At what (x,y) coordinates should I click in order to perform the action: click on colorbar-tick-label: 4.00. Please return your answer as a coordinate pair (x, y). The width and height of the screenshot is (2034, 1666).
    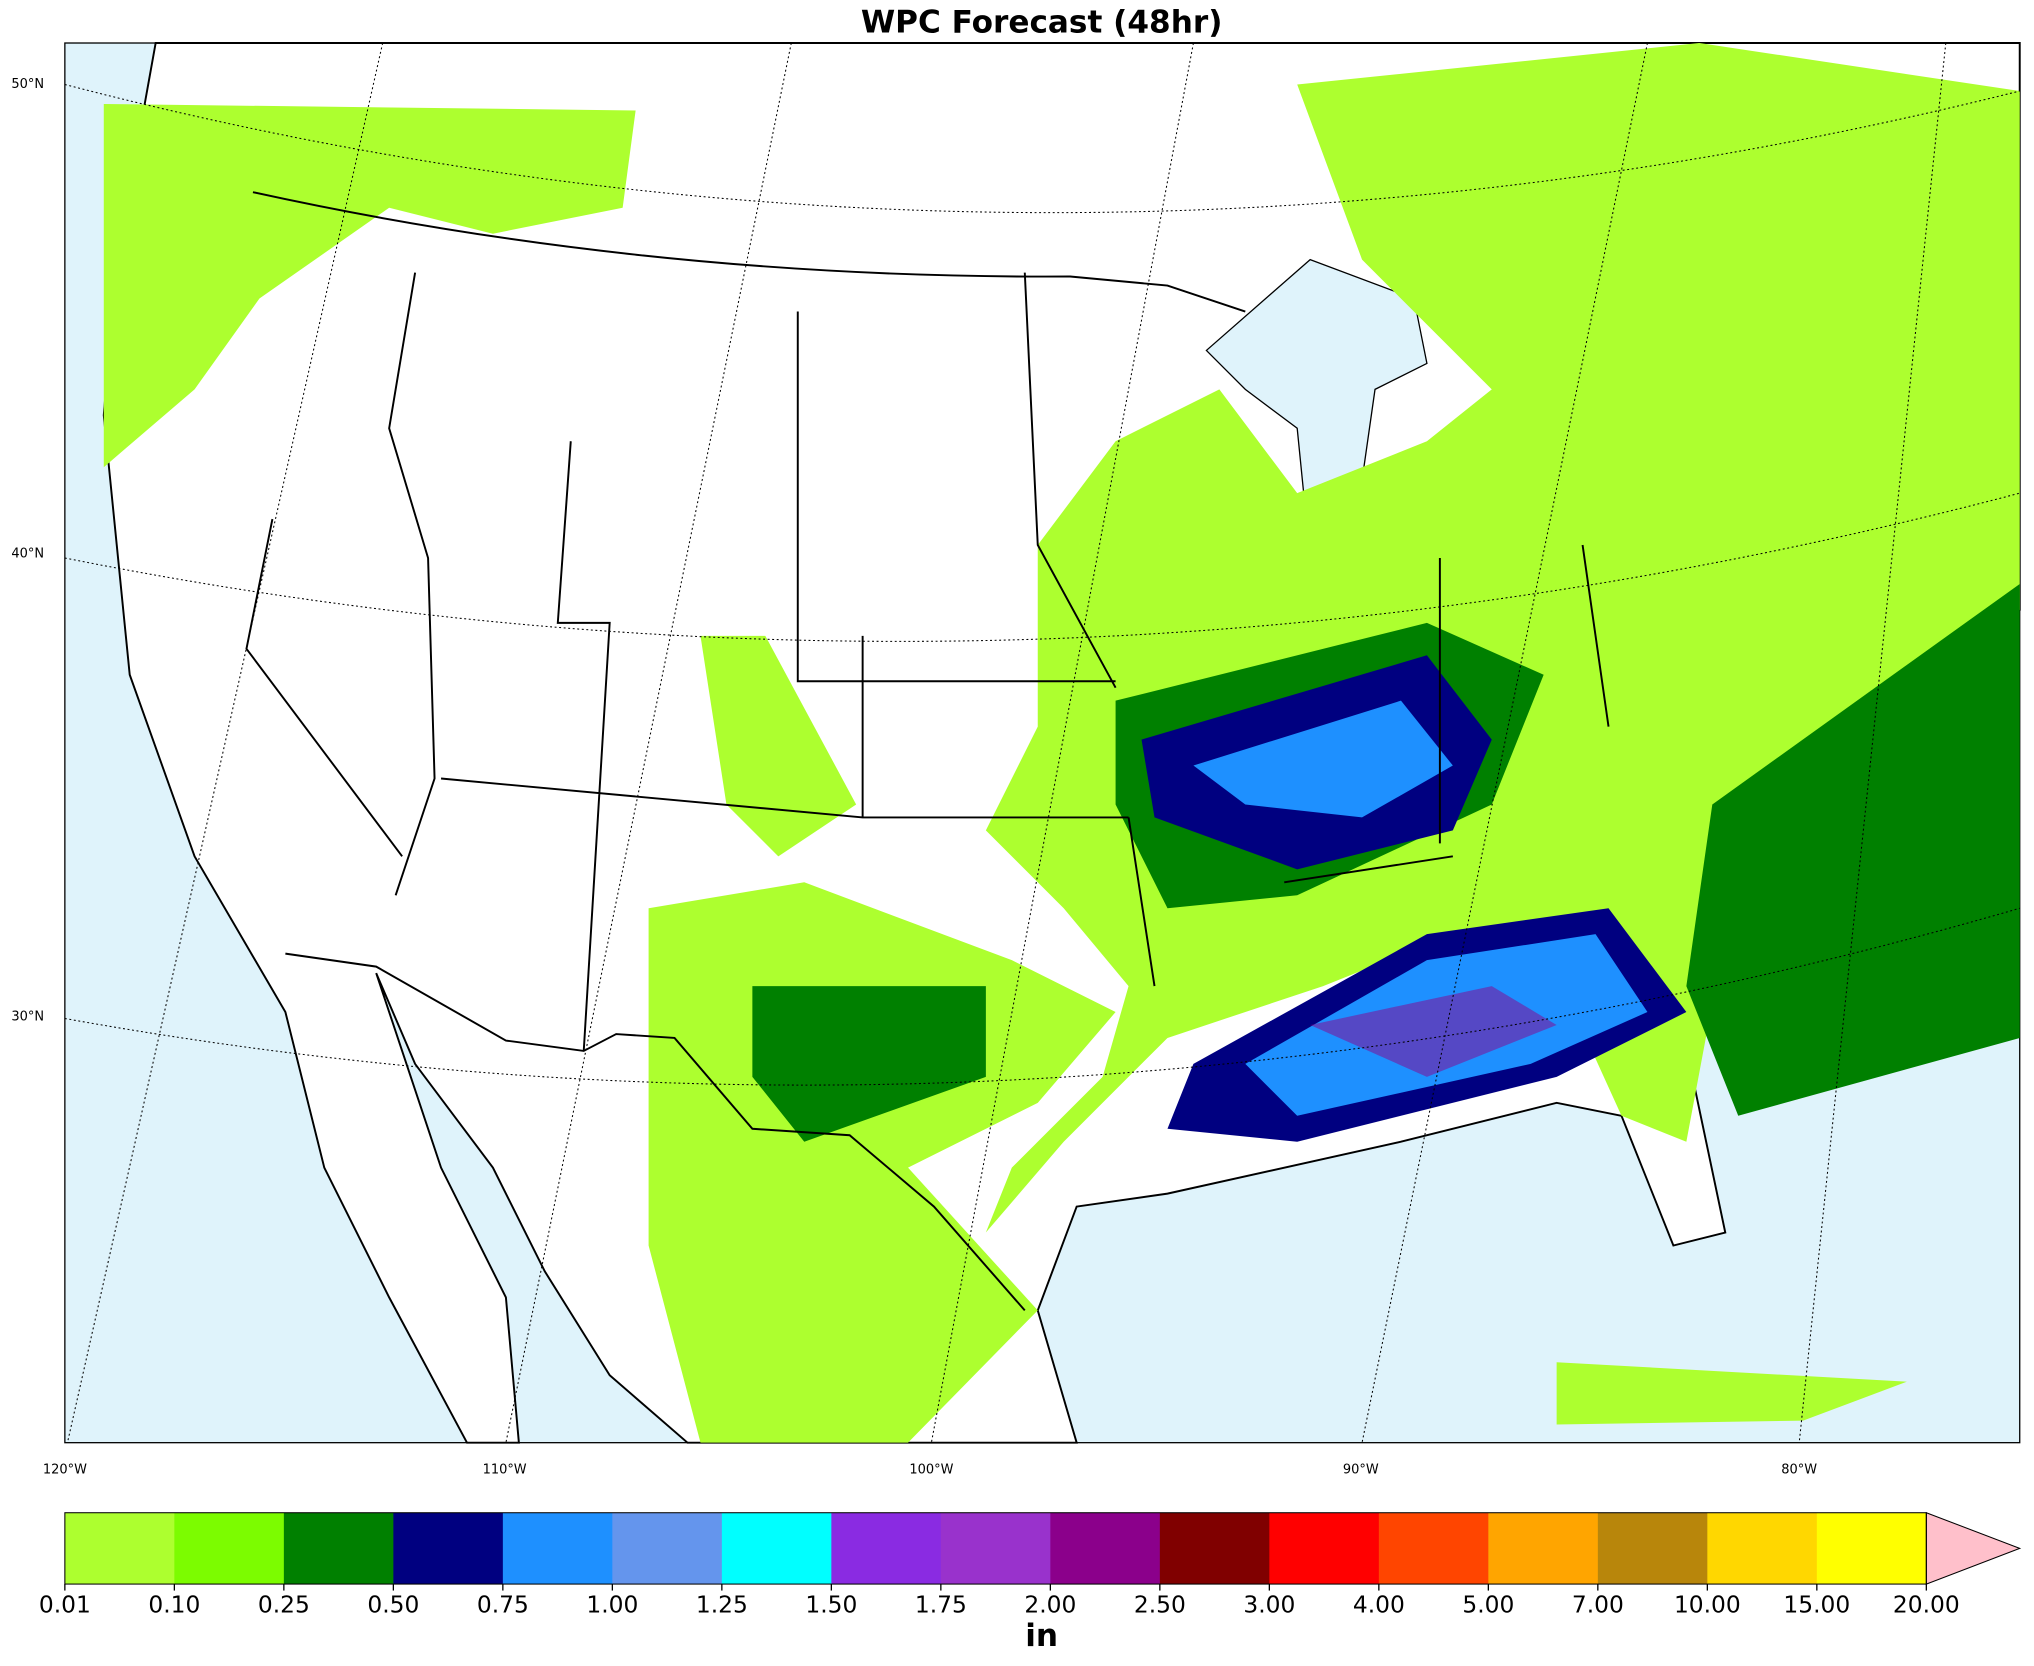
    Looking at the image, I should click on (1379, 1605).